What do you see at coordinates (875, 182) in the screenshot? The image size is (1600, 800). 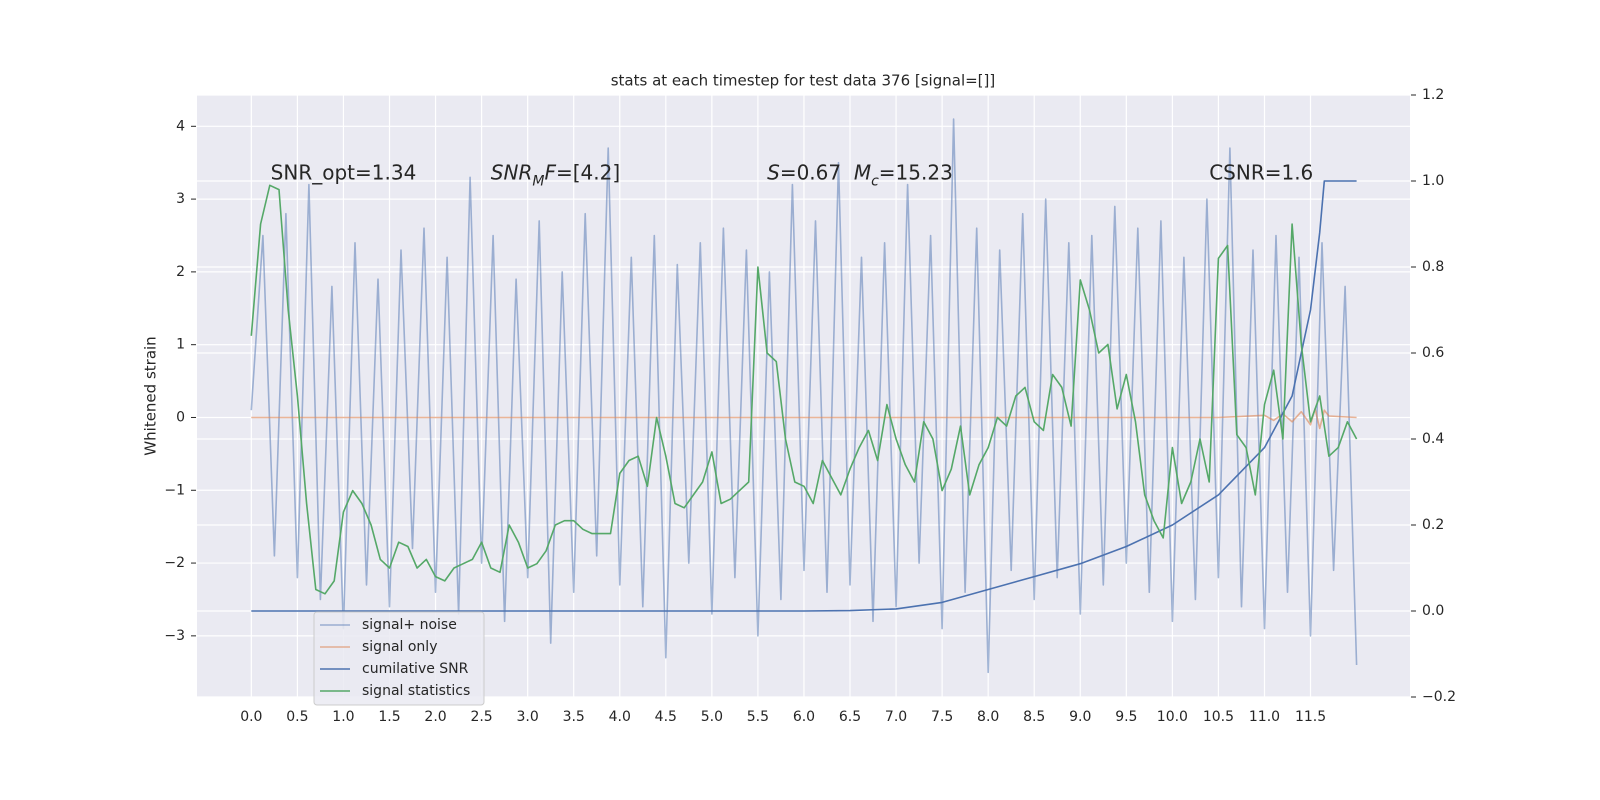 I see `annotation-part: c` at bounding box center [875, 182].